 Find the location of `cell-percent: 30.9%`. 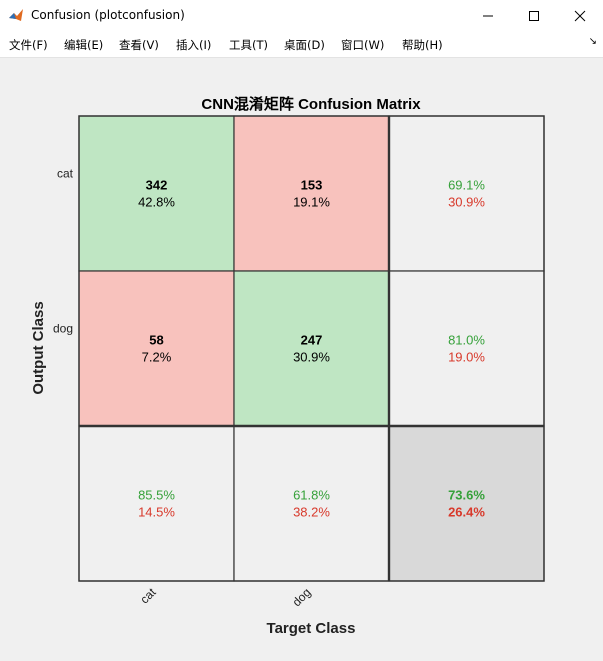

cell-percent: 30.9% is located at coordinates (311, 357).